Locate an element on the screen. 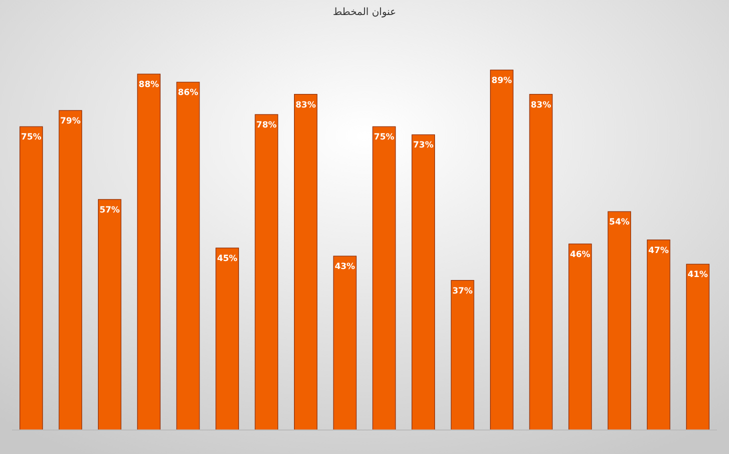 Image resolution: width=729 pixels, height=454 pixels. data-label: 89% is located at coordinates (502, 81).